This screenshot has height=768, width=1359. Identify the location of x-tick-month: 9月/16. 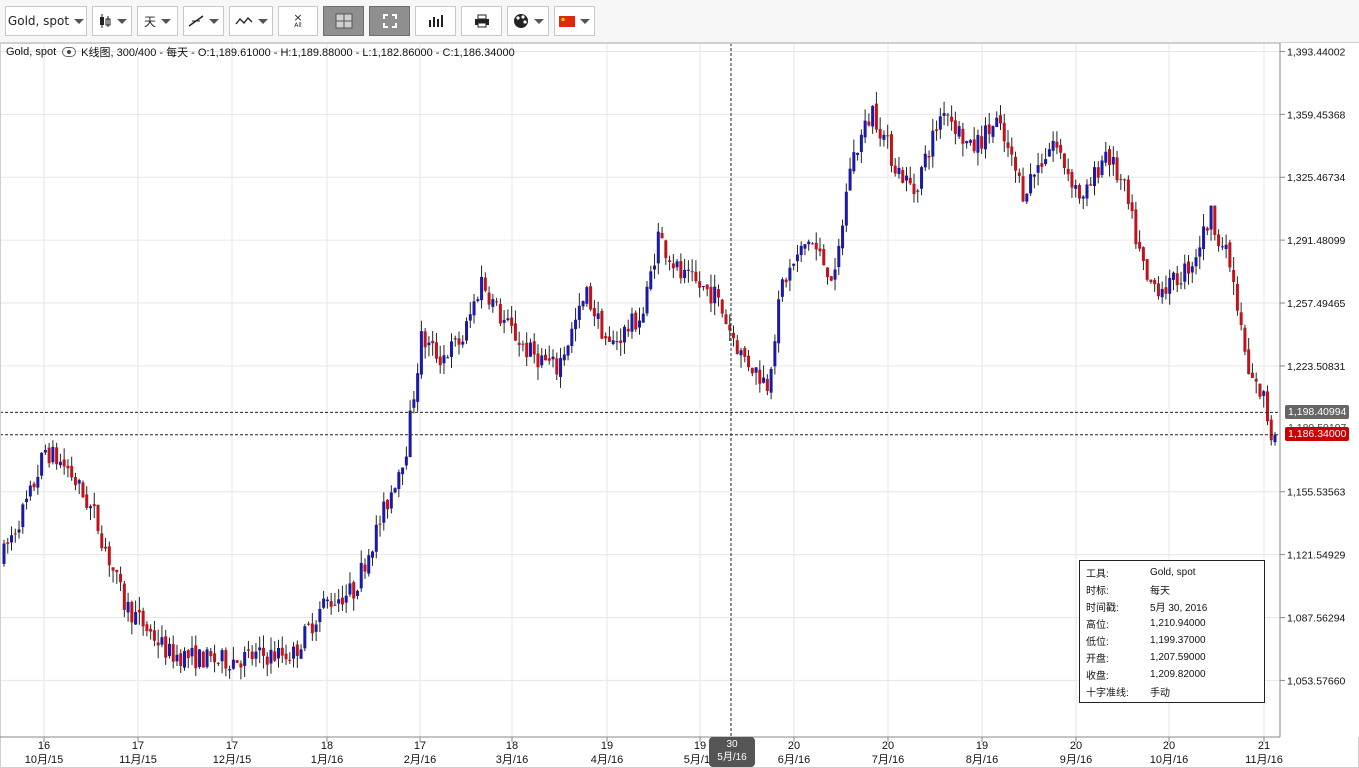
(1076, 760).